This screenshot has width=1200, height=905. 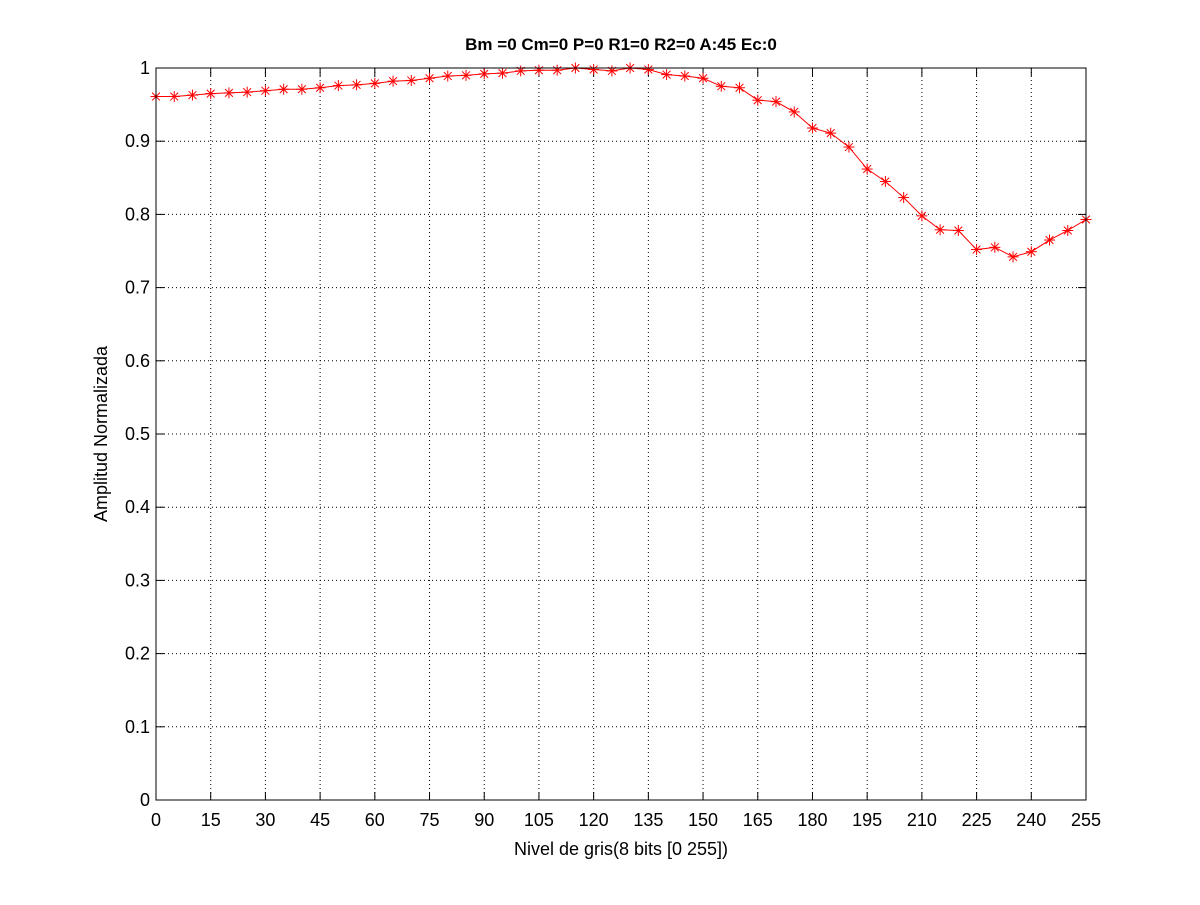 I want to click on x-tick-label: 135, so click(x=648, y=820).